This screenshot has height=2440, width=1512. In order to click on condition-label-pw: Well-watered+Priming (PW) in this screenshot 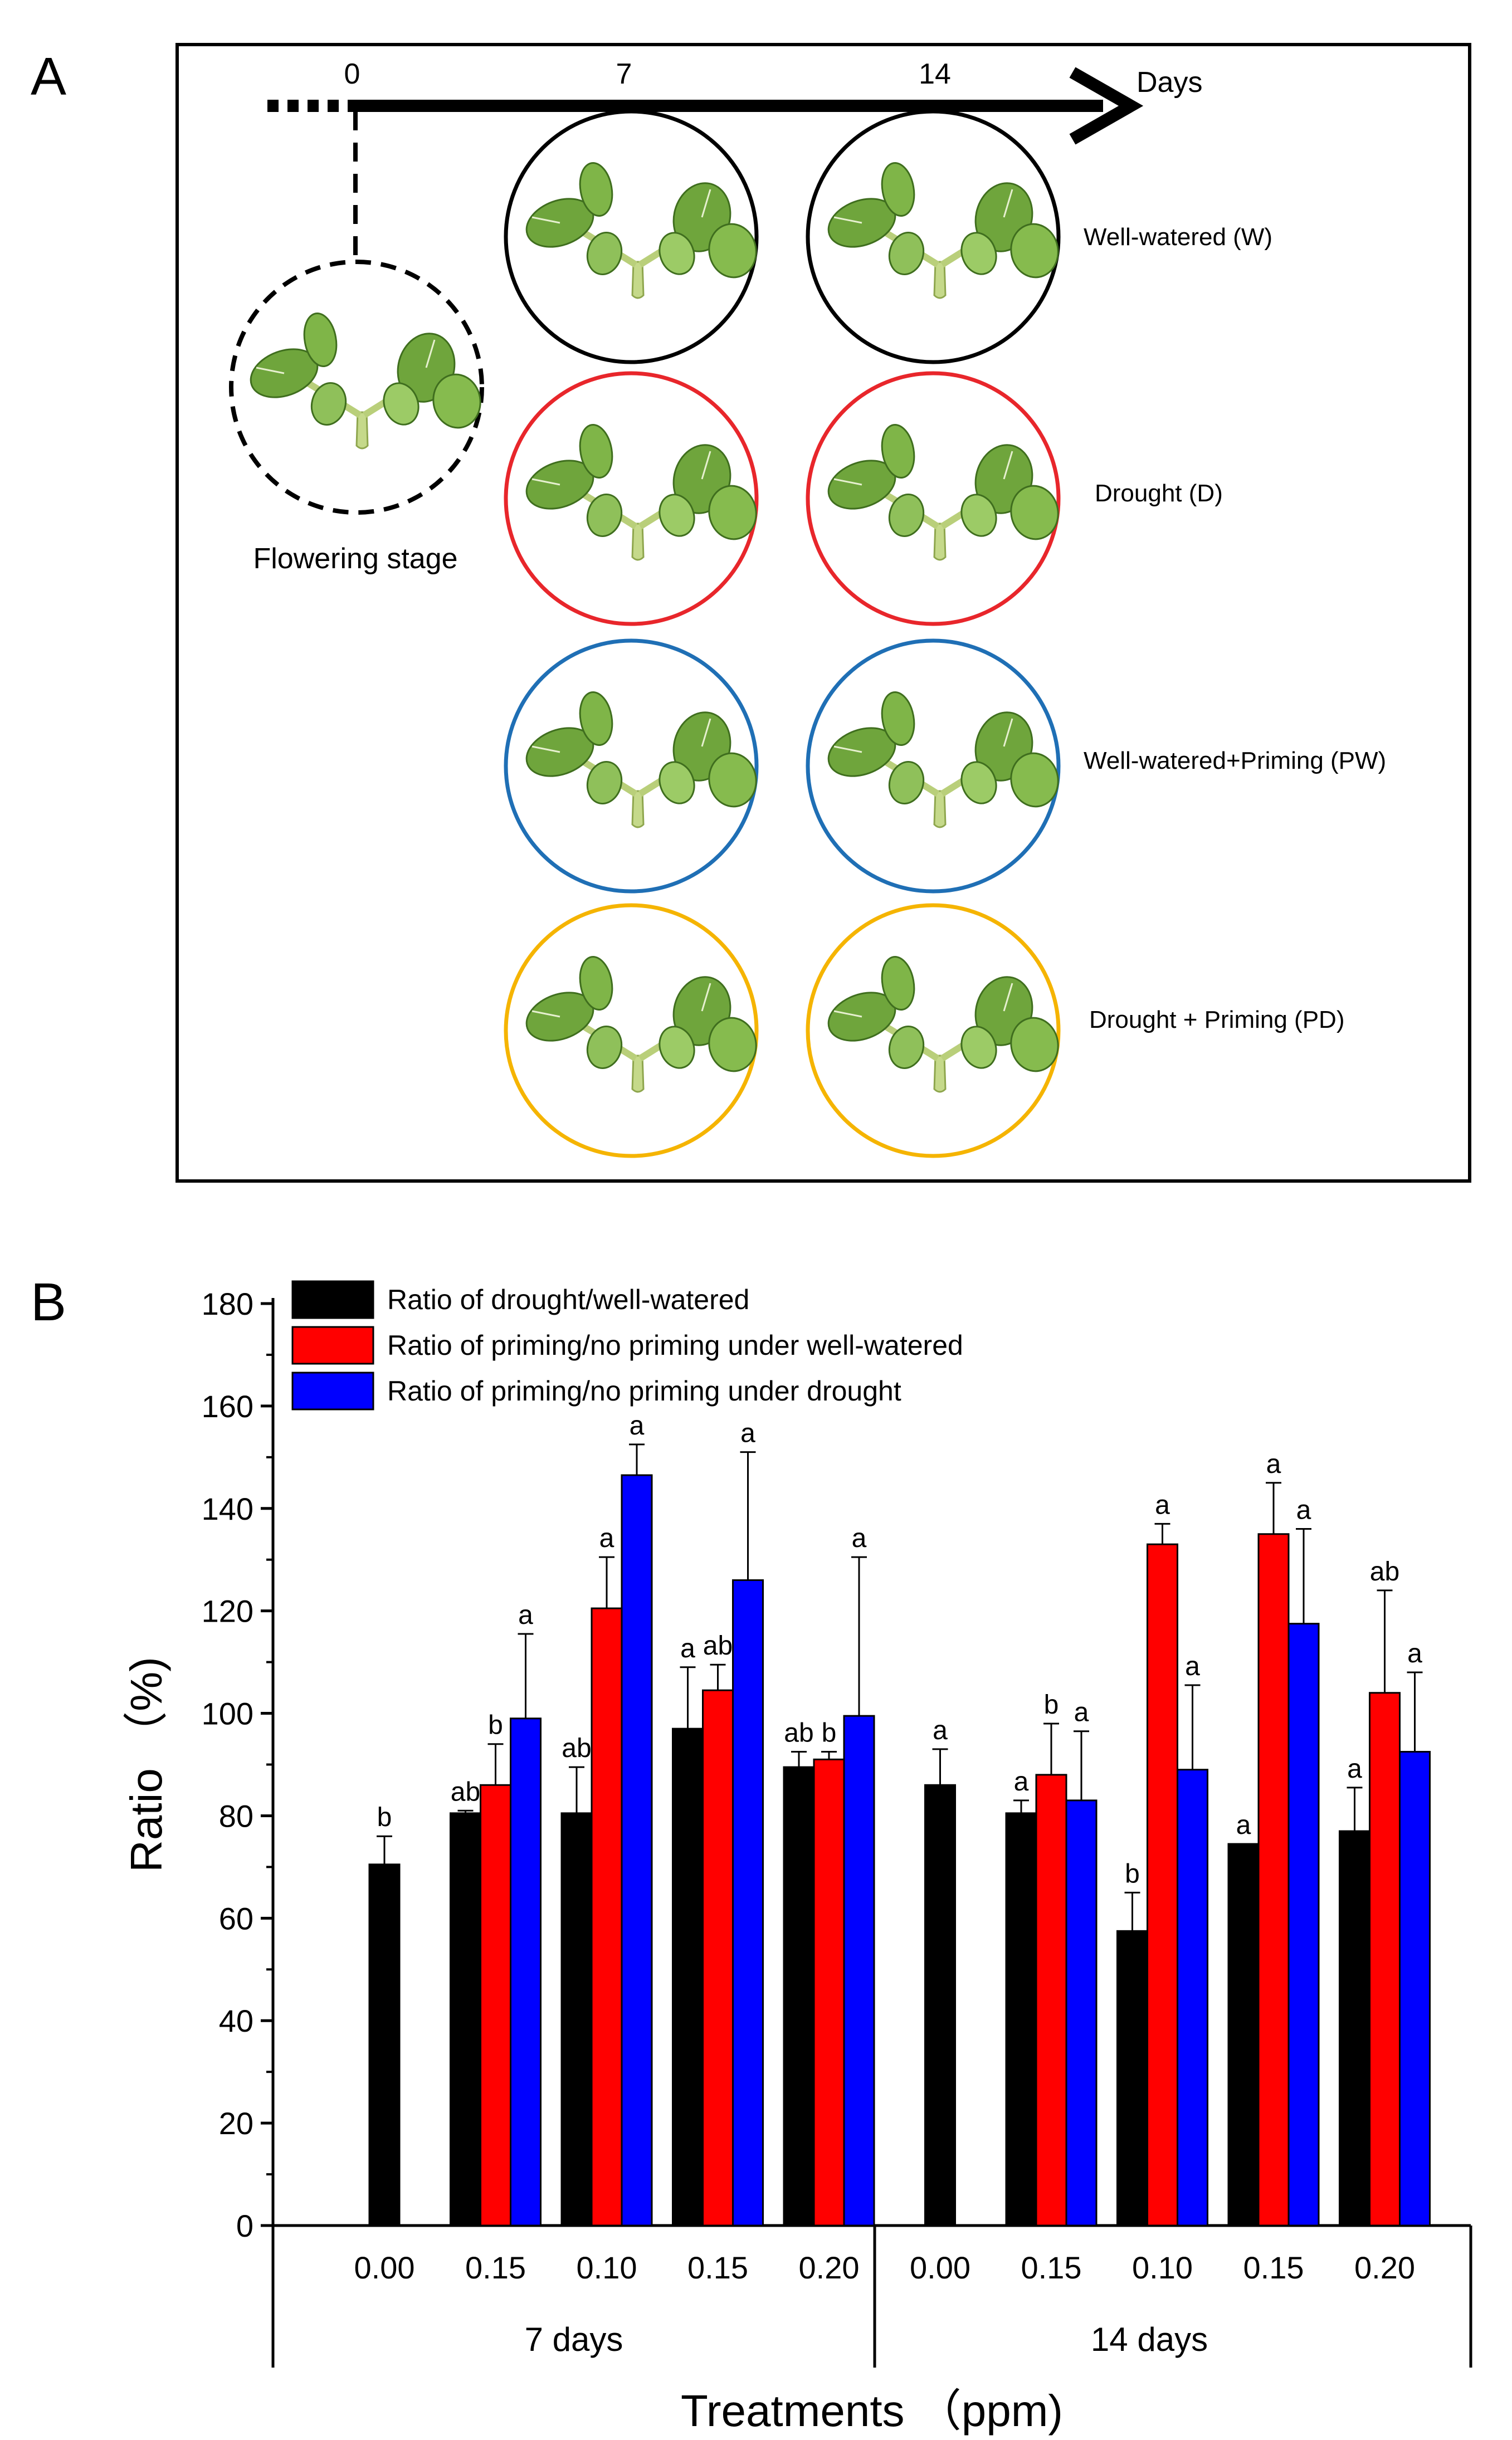, I will do `click(1235, 760)`.